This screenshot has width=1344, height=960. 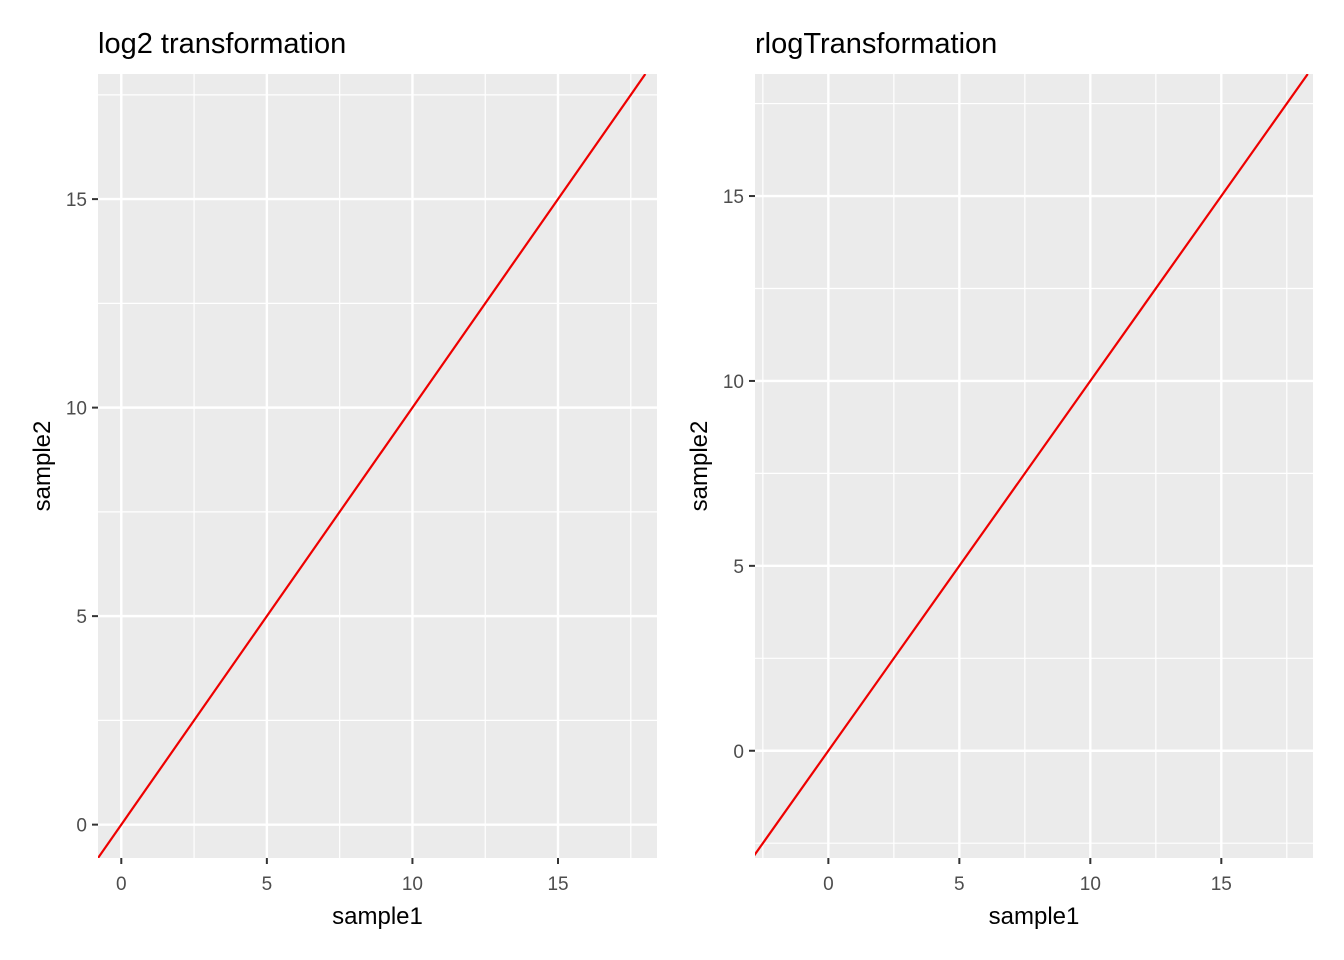 I want to click on chart-title: log2 transformation, so click(x=222, y=44).